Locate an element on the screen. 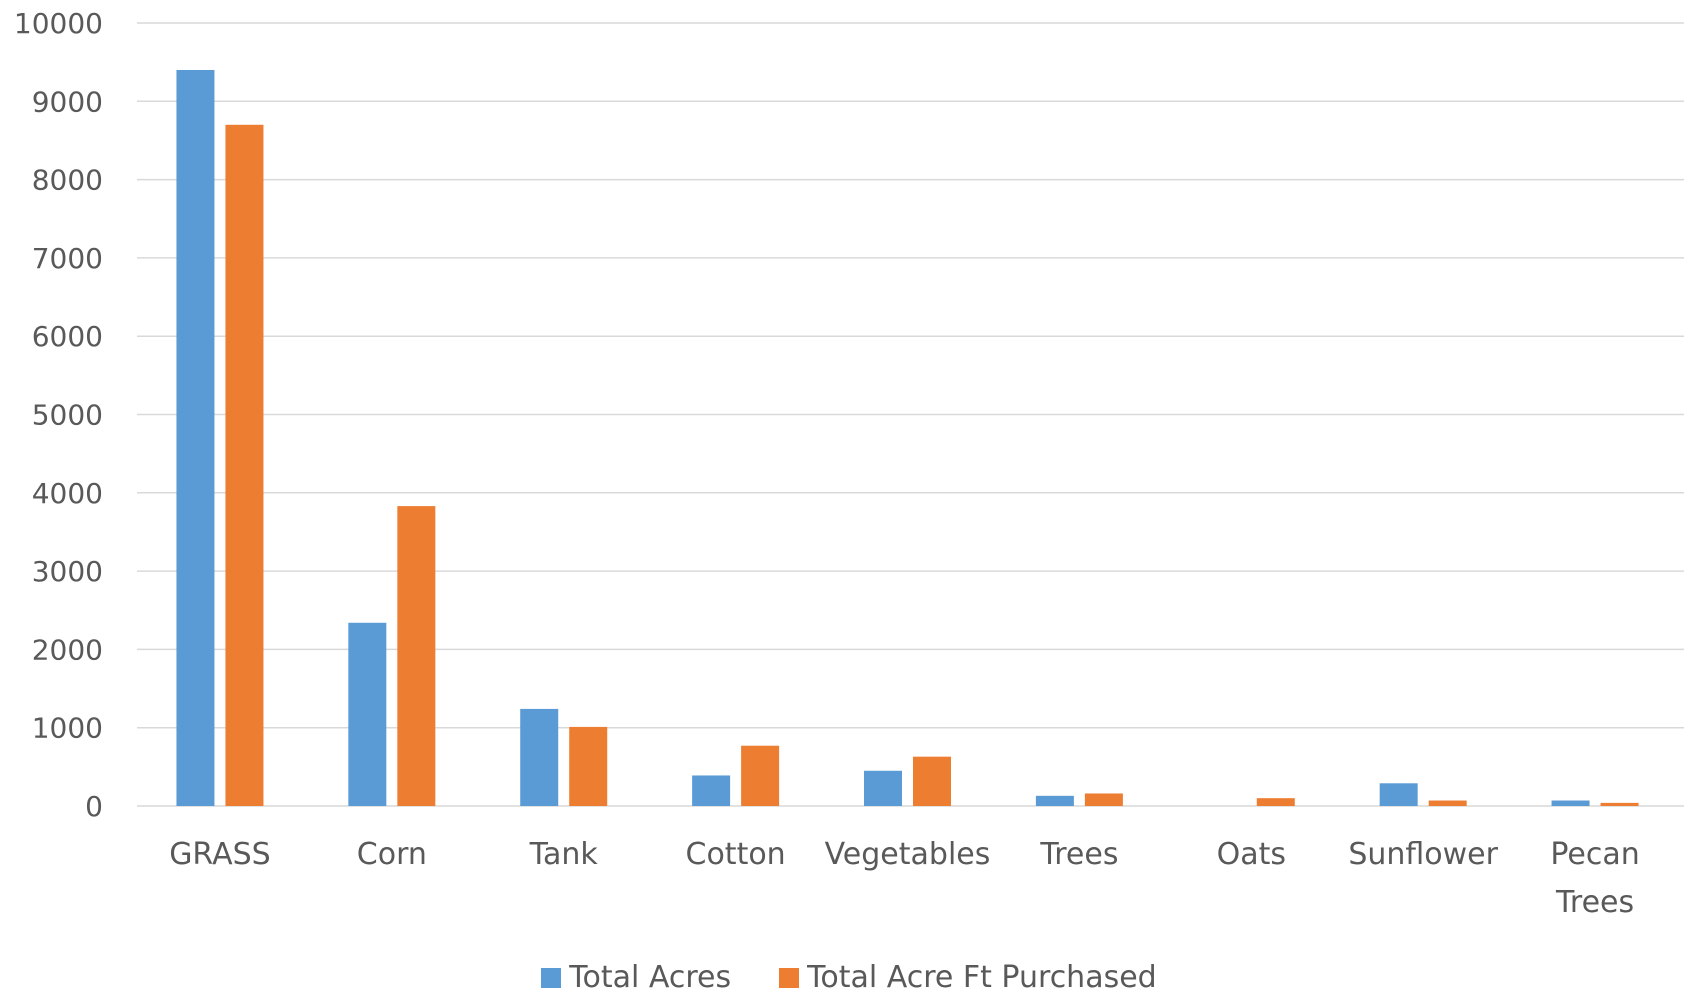  legend-label-total-acres: Total Acres is located at coordinates (650, 977).